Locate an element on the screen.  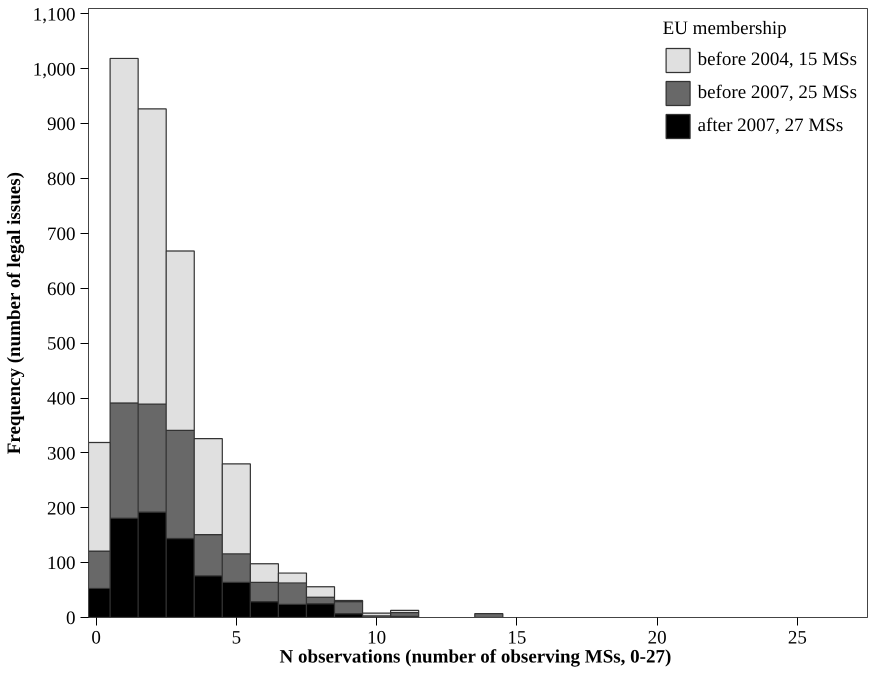
legend-label: before 2007, 25 MSs is located at coordinates (777, 93).